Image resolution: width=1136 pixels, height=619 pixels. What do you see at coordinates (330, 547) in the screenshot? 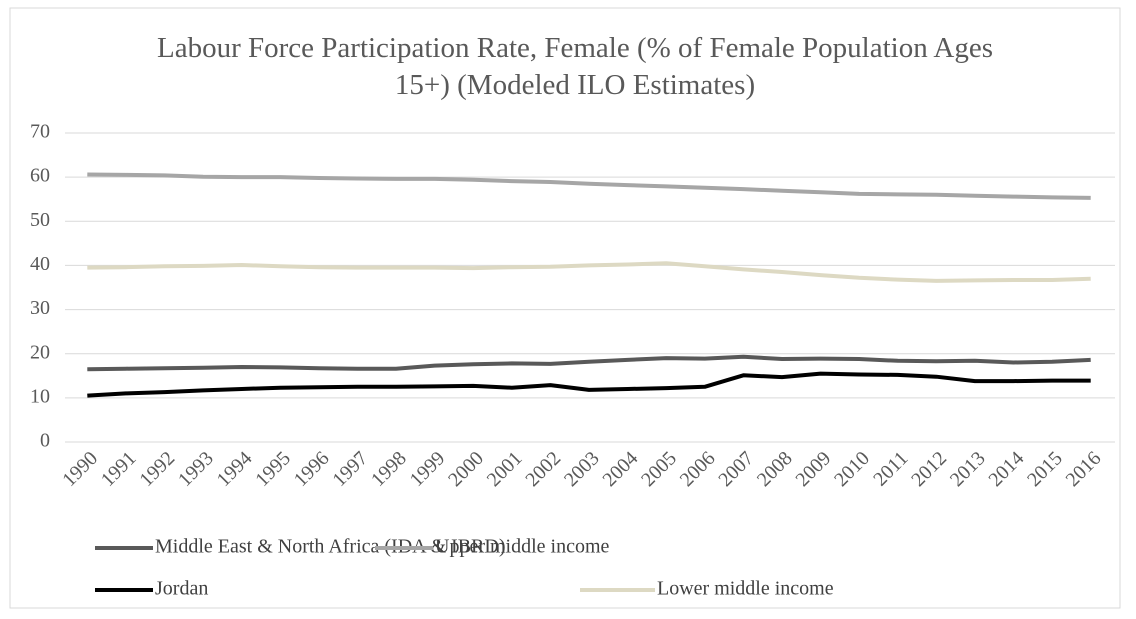
I see `legend-label: Middle East & North Africa (IDA & IBRD)` at bounding box center [330, 547].